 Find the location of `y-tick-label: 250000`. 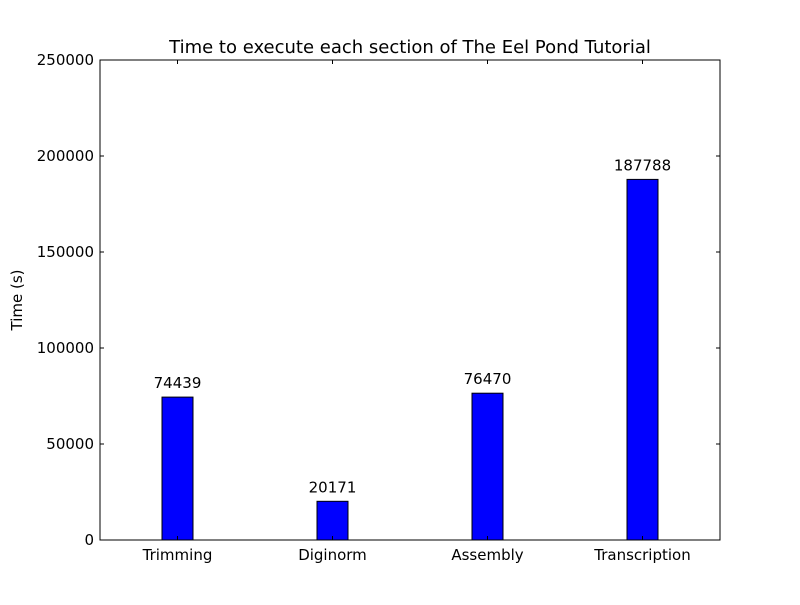

y-tick-label: 250000 is located at coordinates (65, 60).